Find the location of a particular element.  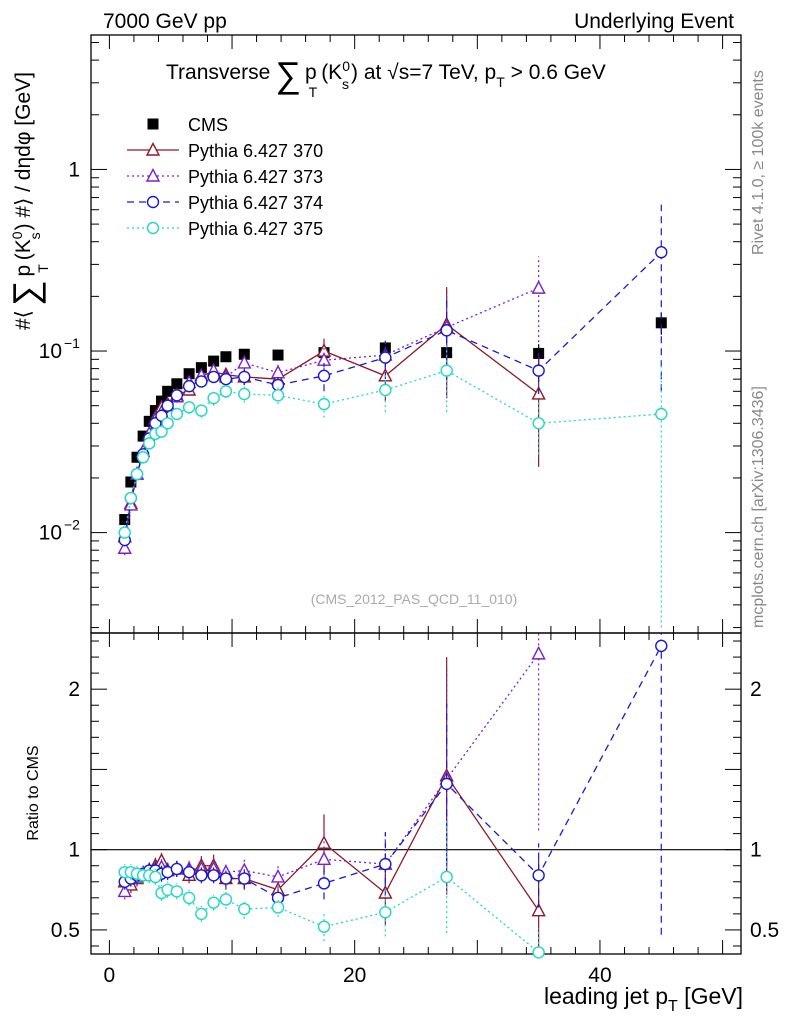

y-axis-title: #⟨∑pT(K0 s) #⟩ / dηdφ [GeV] is located at coordinates (28, 201).